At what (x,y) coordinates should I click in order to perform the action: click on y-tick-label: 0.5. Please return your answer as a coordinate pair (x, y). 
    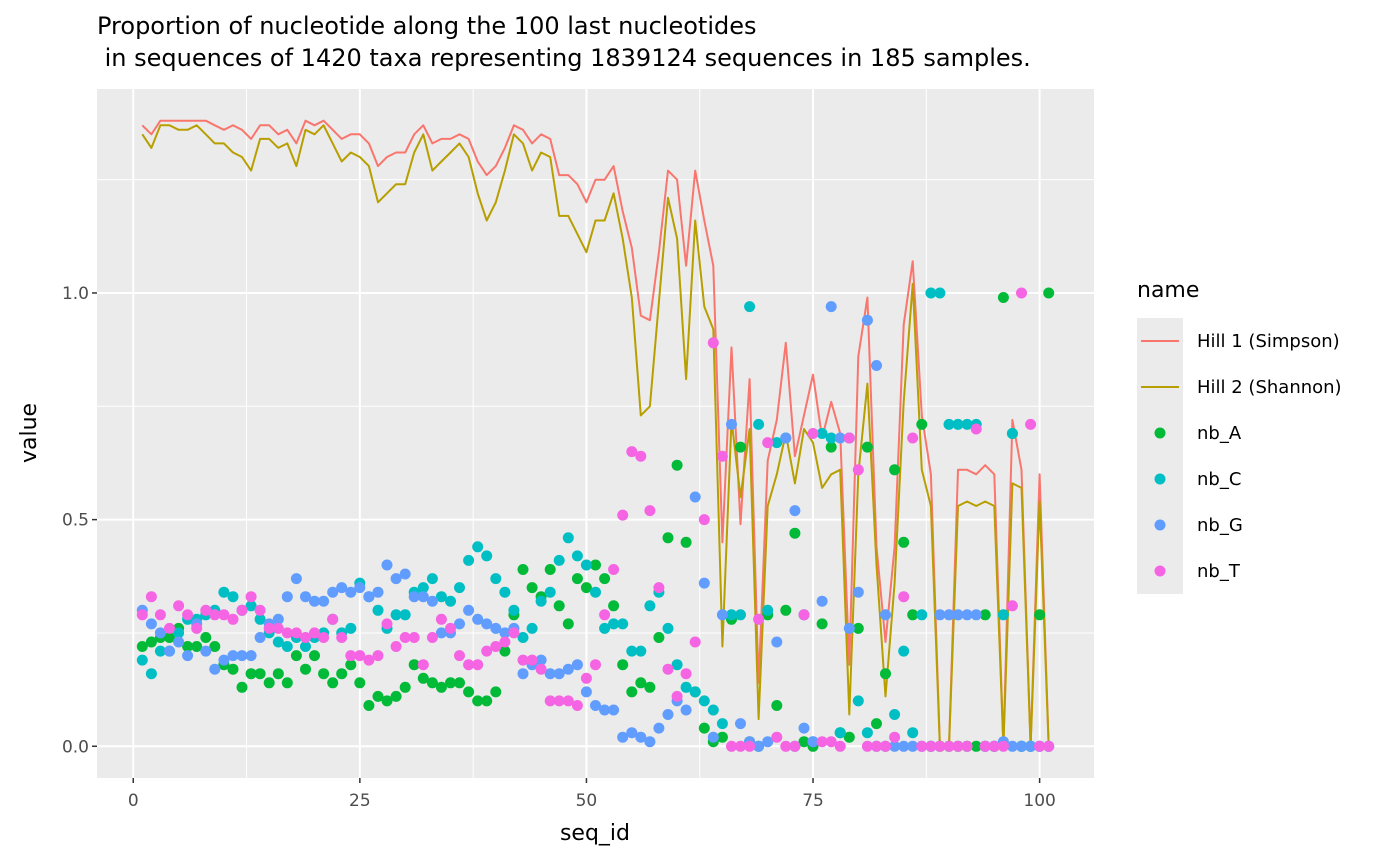
    Looking at the image, I should click on (75, 521).